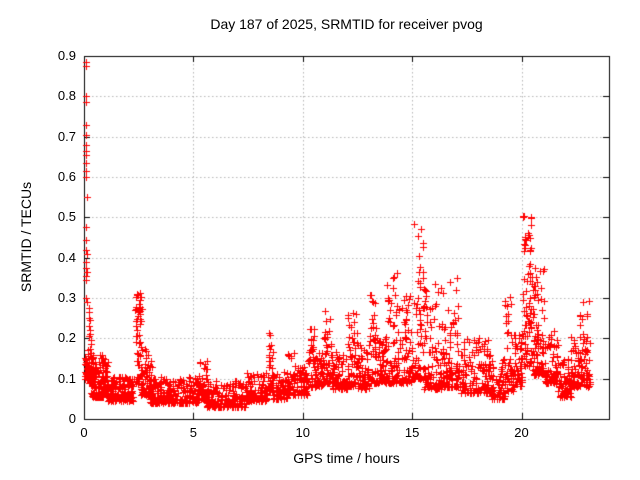 This screenshot has height=480, width=640. I want to click on y-tick-label: 0.5, so click(66, 217).